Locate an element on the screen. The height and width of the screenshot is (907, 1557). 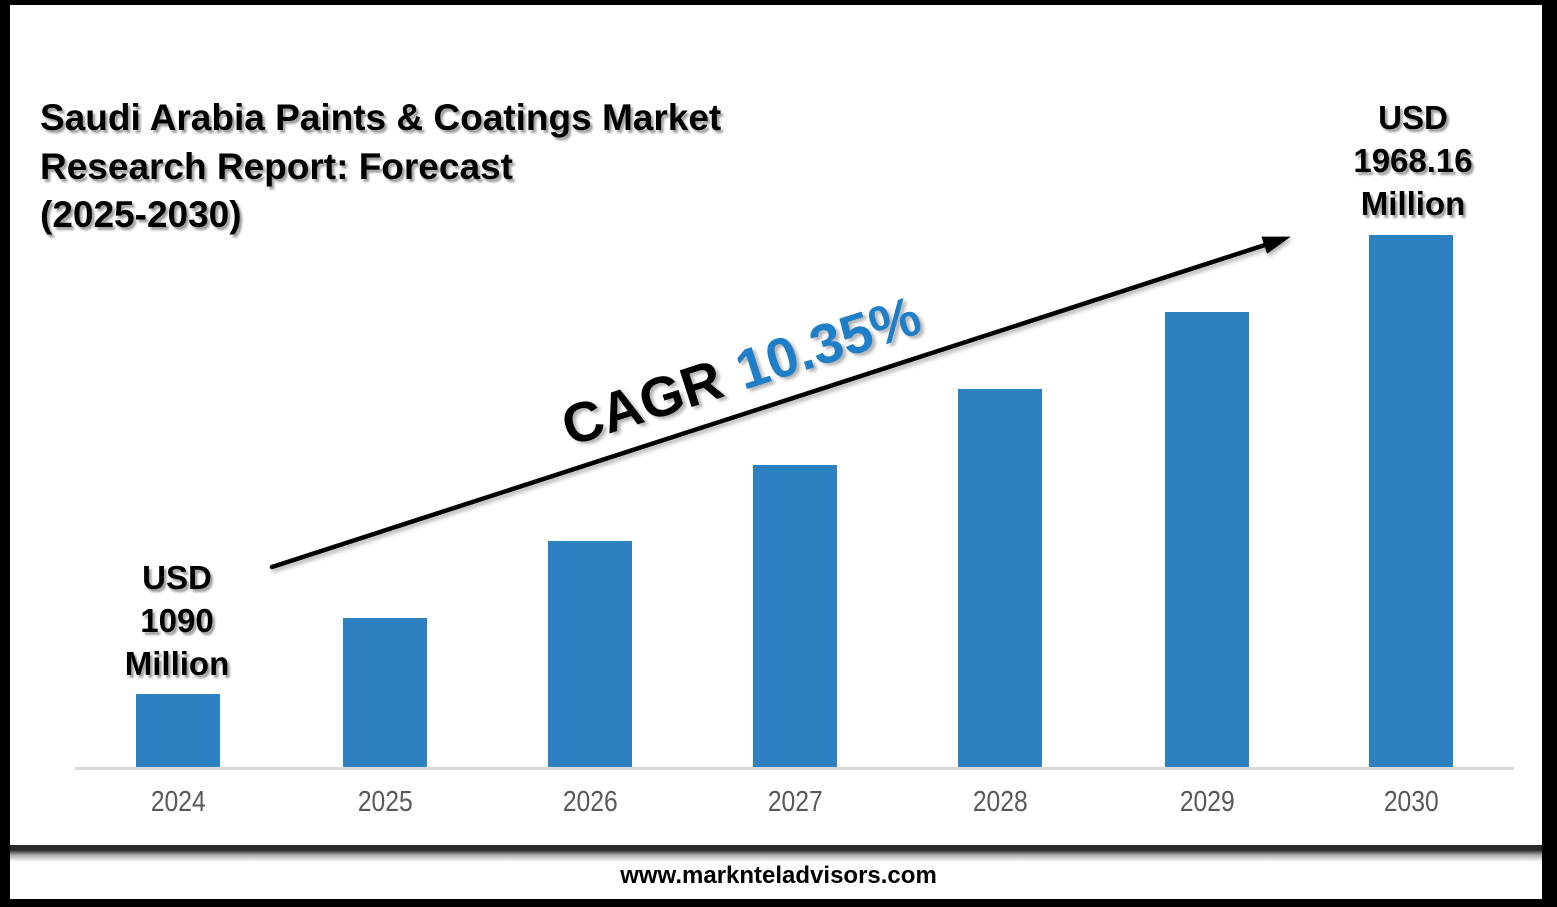
x-tick-2025: 2025 is located at coordinates (385, 802).